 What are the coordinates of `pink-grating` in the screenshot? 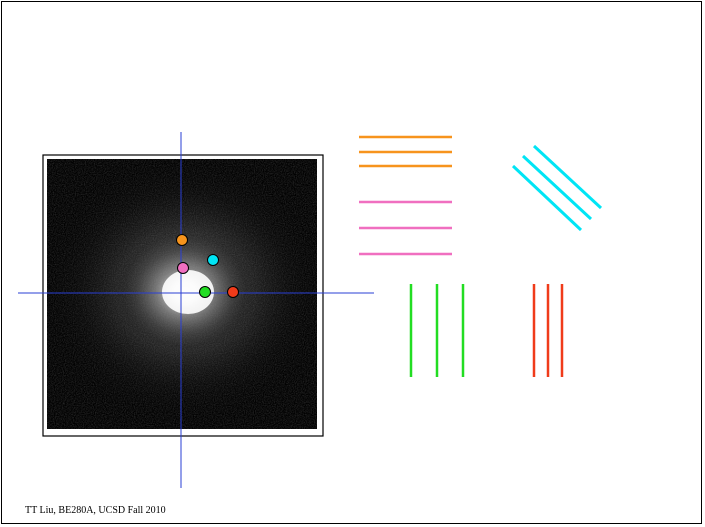 It's located at (405, 228).